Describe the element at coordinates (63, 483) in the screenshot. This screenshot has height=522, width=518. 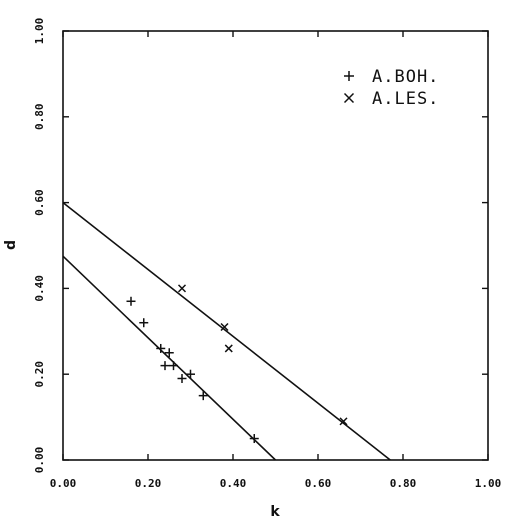
I see `x-tick-label: 0.00` at that location.